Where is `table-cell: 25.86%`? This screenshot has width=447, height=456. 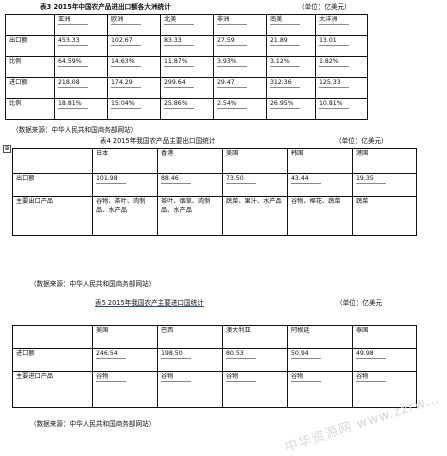
table-cell: 25.86% is located at coordinates (187, 109).